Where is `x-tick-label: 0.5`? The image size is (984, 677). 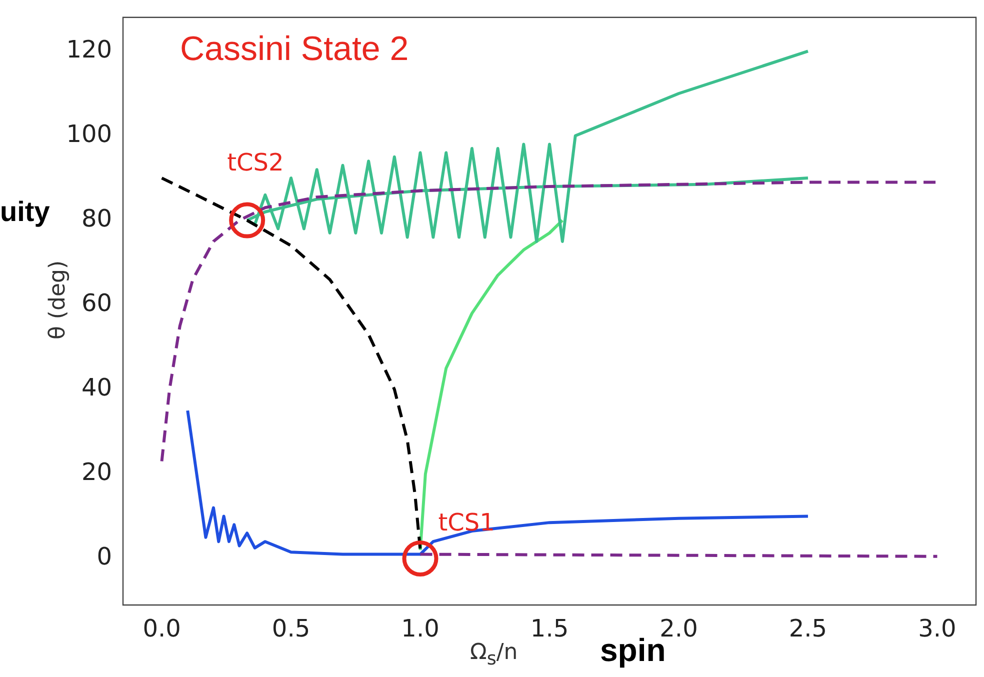 x-tick-label: 0.5 is located at coordinates (291, 628).